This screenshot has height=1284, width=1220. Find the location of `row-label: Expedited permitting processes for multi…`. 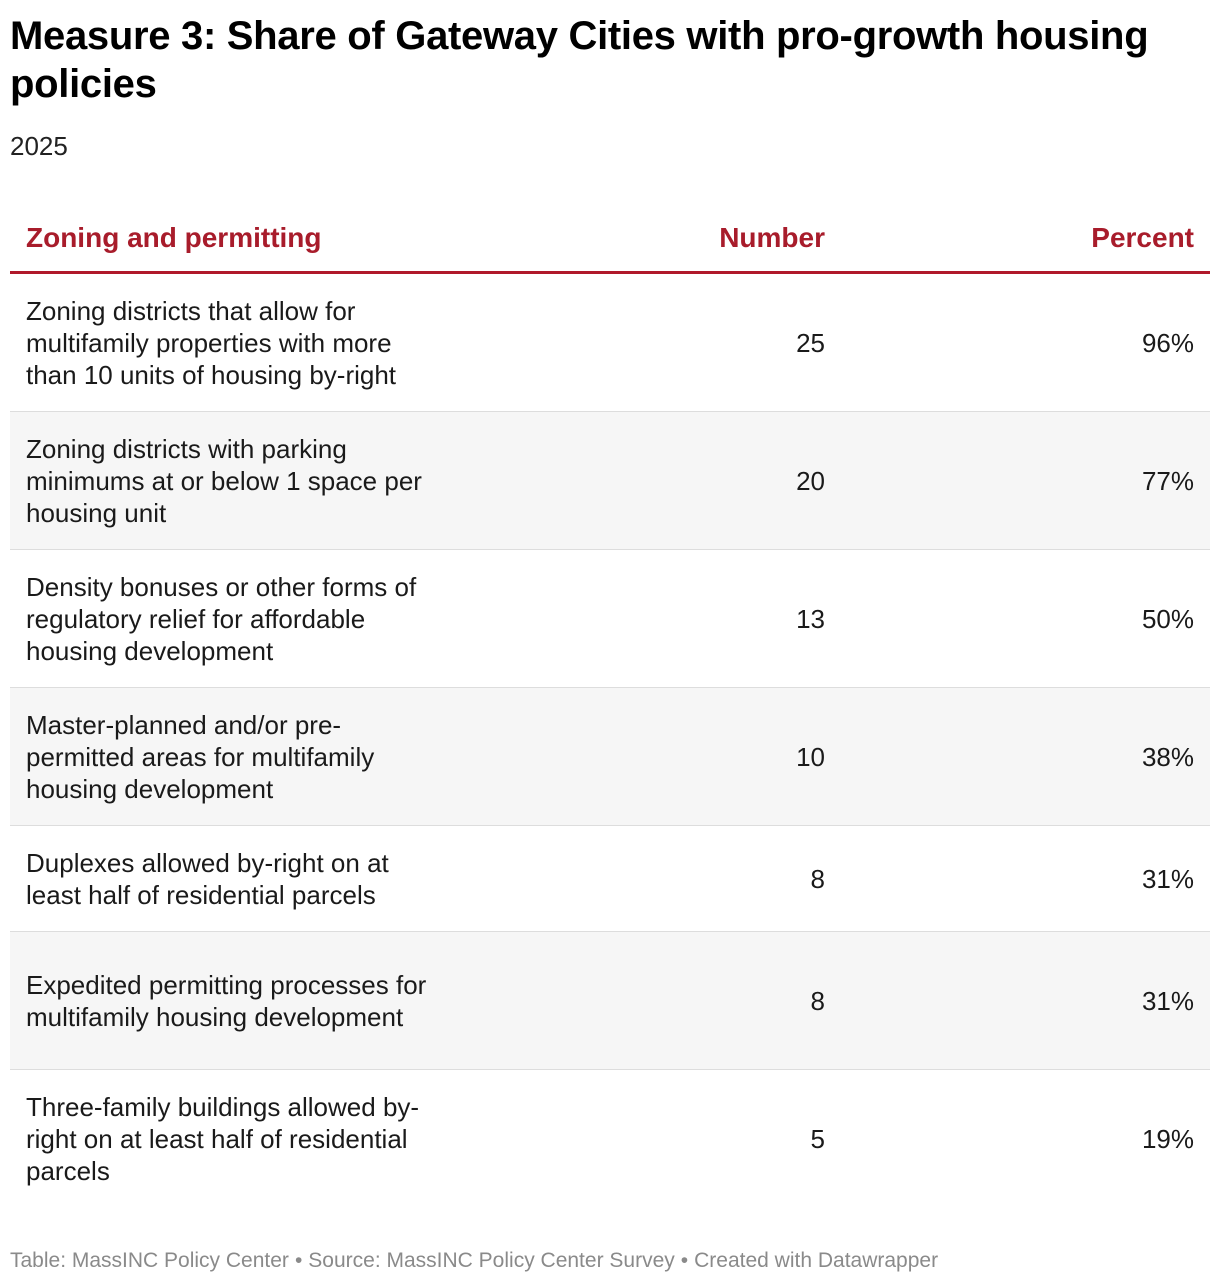

row-label: Expedited permitting processes for multi… is located at coordinates (226, 1000).